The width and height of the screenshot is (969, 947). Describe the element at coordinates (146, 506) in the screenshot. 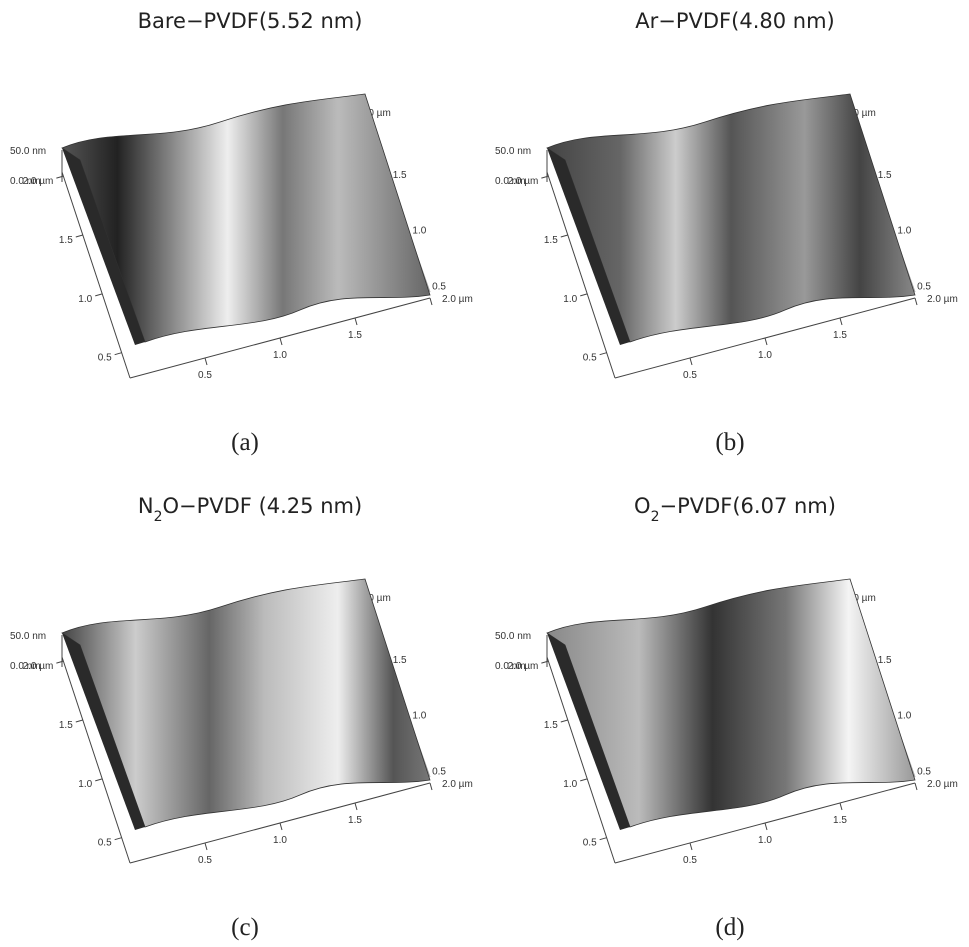

I see `title-part: N` at that location.